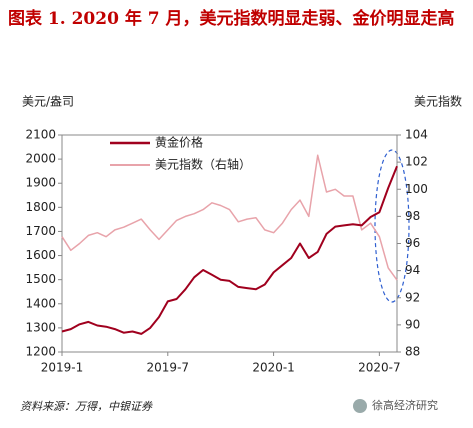 This screenshot has height=428, width=473. Describe the element at coordinates (40, 159) in the screenshot. I see `y-tick-label: 2000` at that location.